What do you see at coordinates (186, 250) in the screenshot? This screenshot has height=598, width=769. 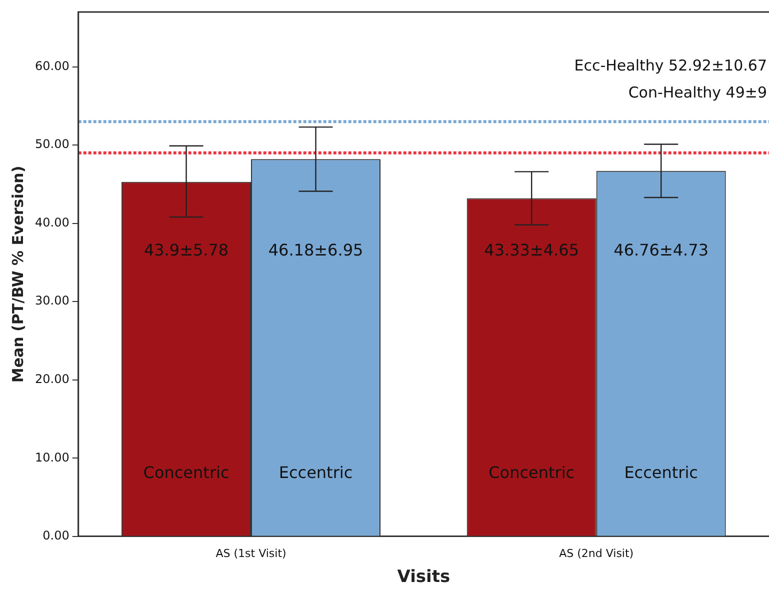 I see `annotation: 43.9±5.78` at bounding box center [186, 250].